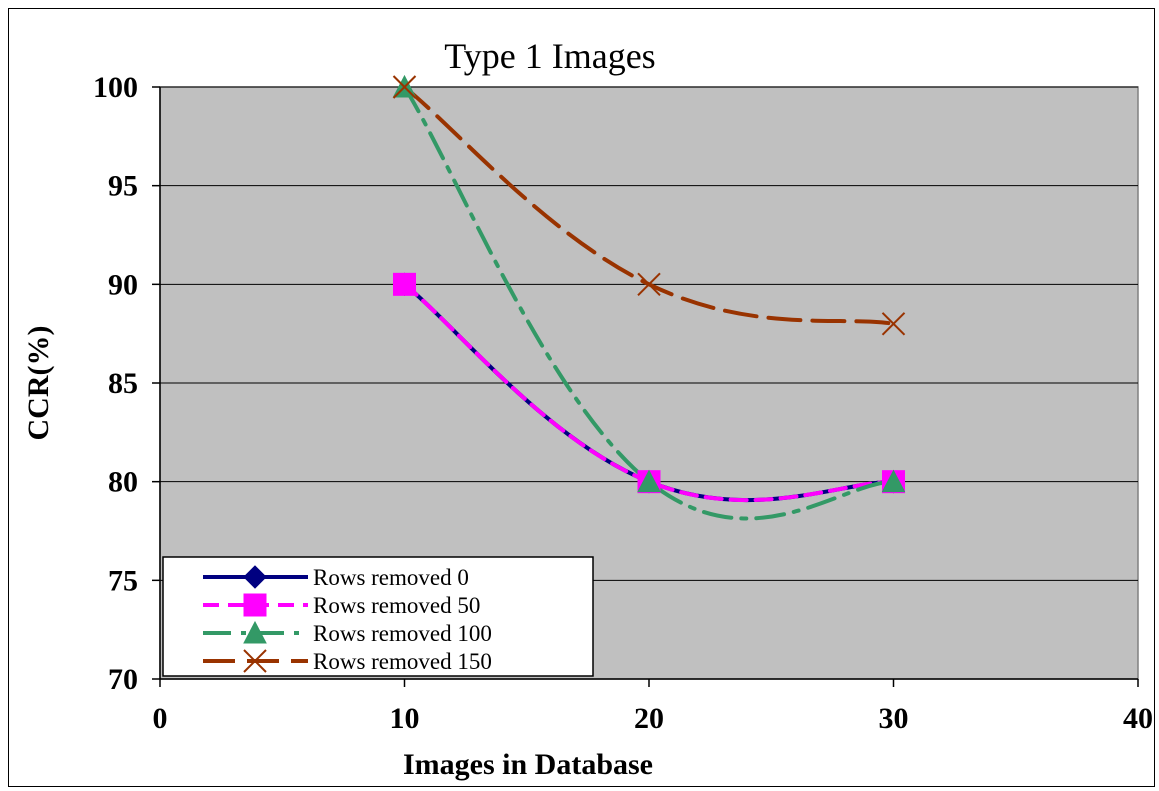 The height and width of the screenshot is (791, 1159). I want to click on y-tick-label: 100, so click(115, 87).